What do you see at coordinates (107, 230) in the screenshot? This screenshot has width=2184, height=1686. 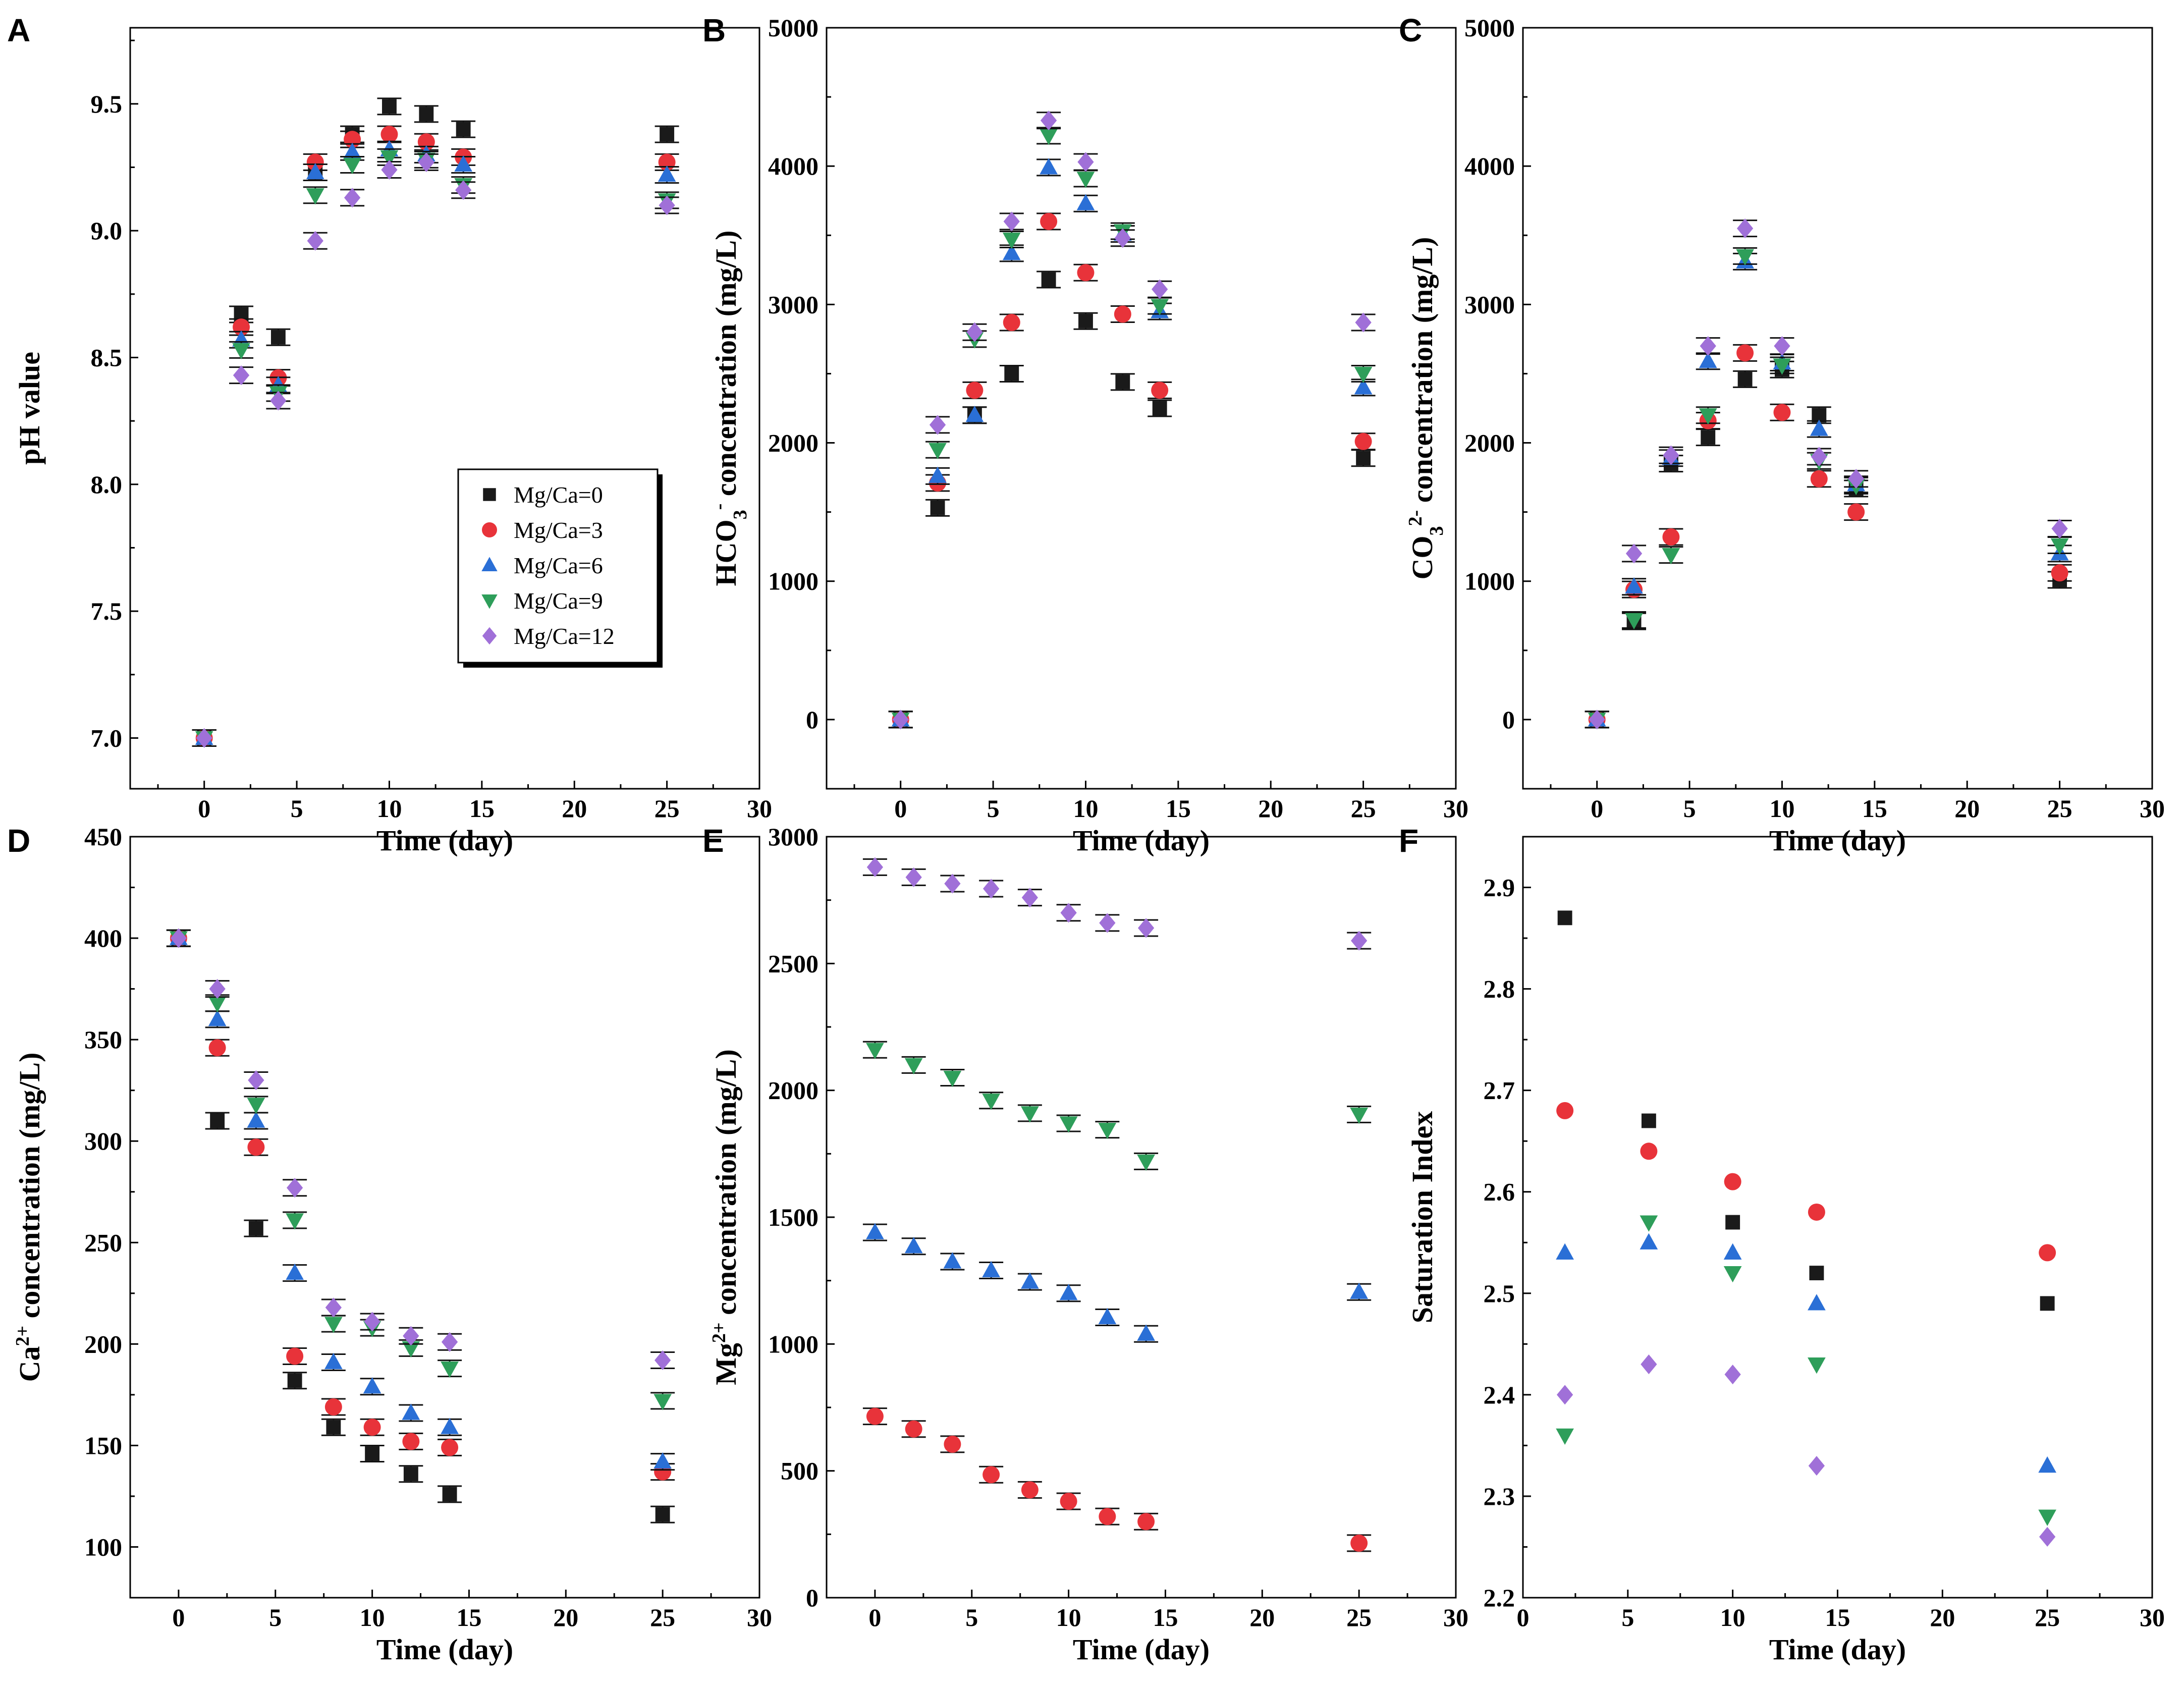 I see `y-tick-label: 9.0` at bounding box center [107, 230].